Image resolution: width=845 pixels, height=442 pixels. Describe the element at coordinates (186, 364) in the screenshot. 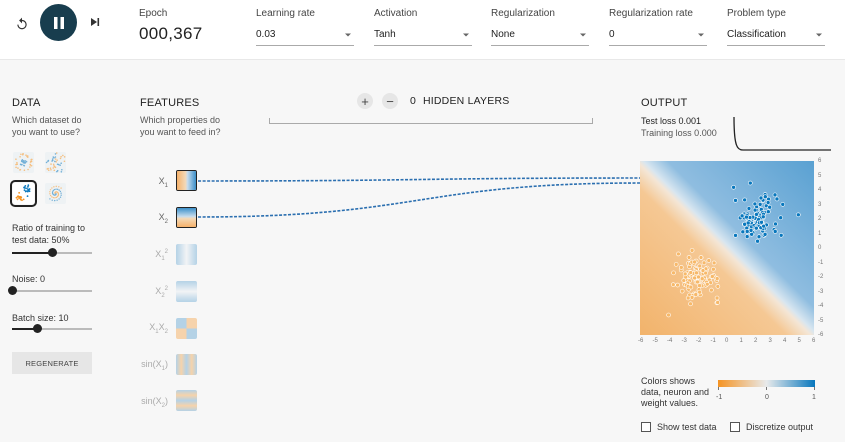

I see `feature-sin-x1-node` at that location.